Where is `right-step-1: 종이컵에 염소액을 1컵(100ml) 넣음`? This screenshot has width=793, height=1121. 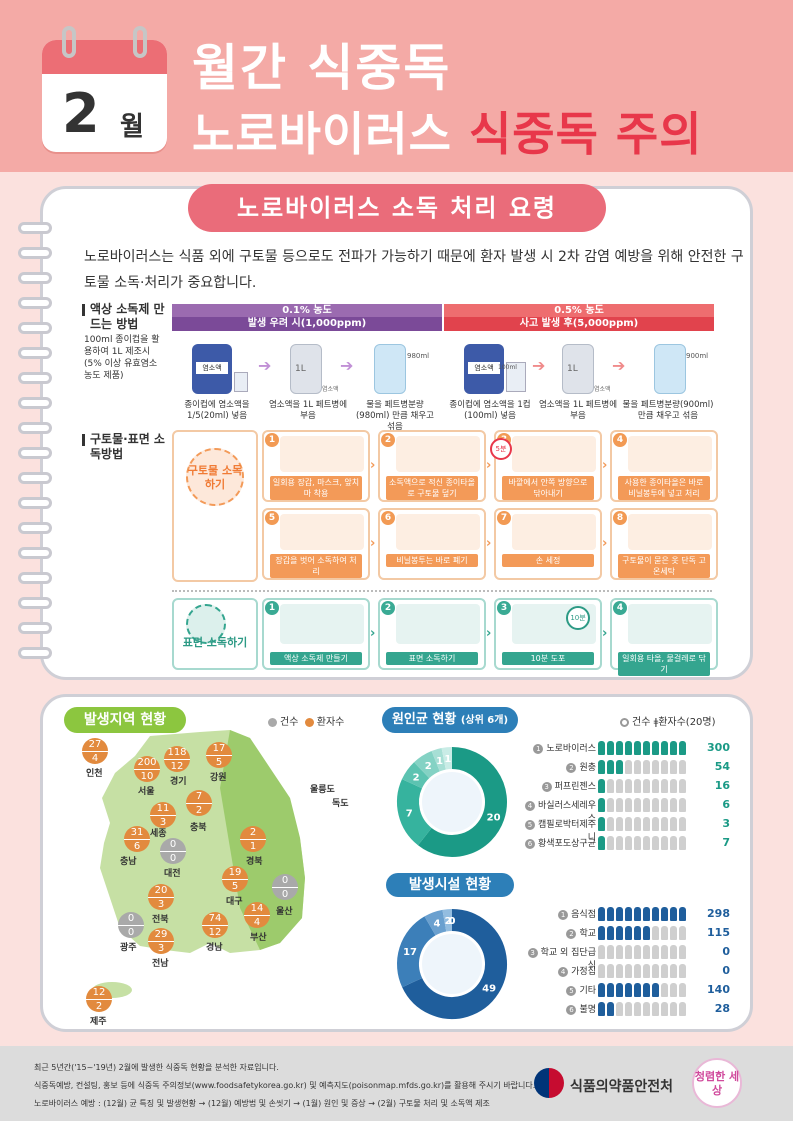 right-step-1: 종이컵에 염소액을 1컵(100ml) 넣음 is located at coordinates (490, 410).